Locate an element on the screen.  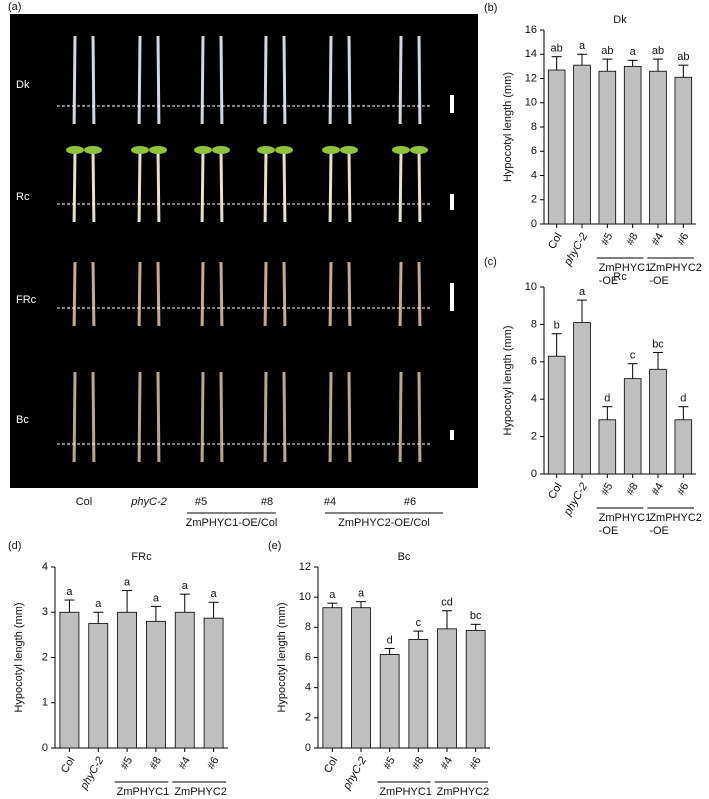
row-label: Dk is located at coordinates (23, 85).